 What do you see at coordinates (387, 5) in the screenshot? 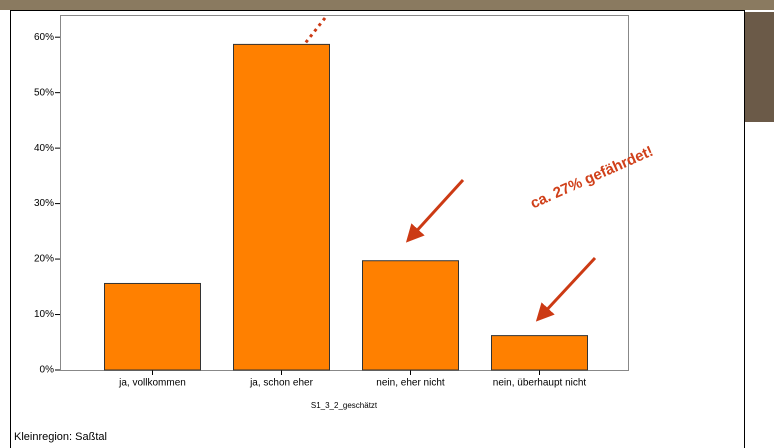
I see `photo-strip` at bounding box center [387, 5].